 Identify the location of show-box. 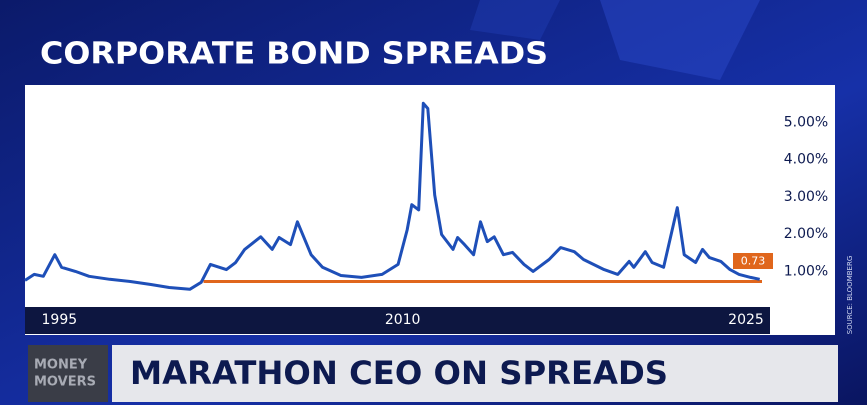
(68, 373).